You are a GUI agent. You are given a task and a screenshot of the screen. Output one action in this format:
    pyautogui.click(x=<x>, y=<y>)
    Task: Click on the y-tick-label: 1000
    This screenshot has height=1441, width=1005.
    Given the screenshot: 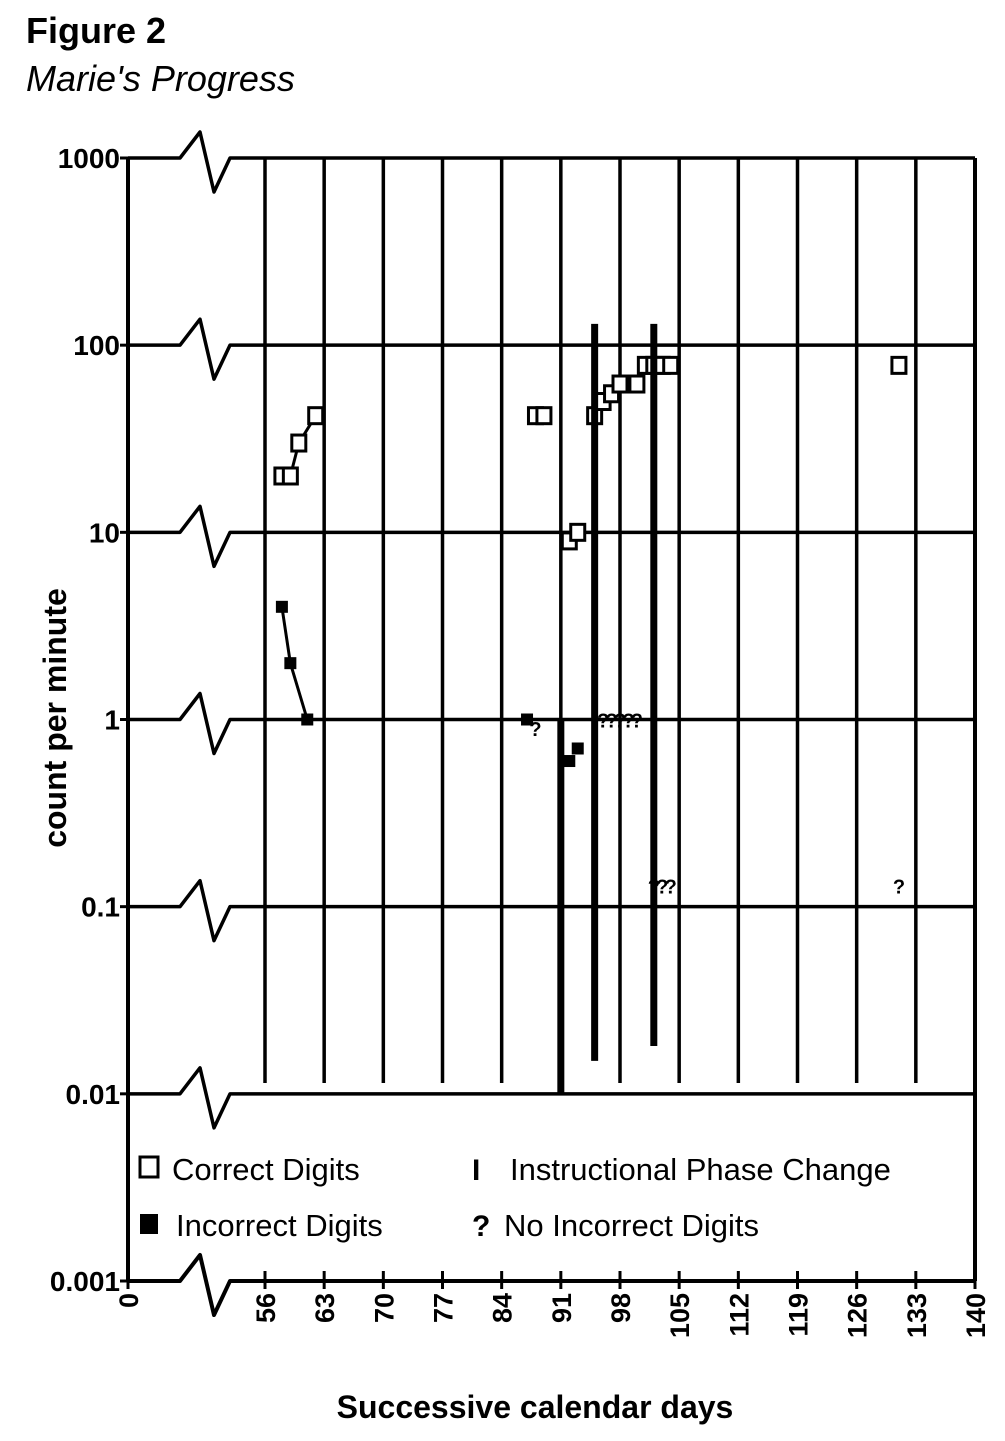 What is the action you would take?
    pyautogui.click(x=89, y=158)
    